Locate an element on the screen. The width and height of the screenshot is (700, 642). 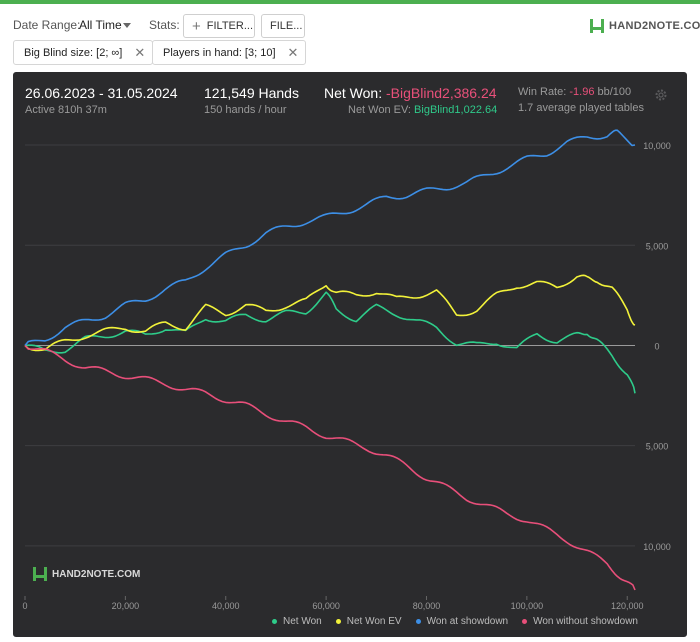
legend-item-won-without-showdown: Won without showdown is located at coordinates (580, 621).